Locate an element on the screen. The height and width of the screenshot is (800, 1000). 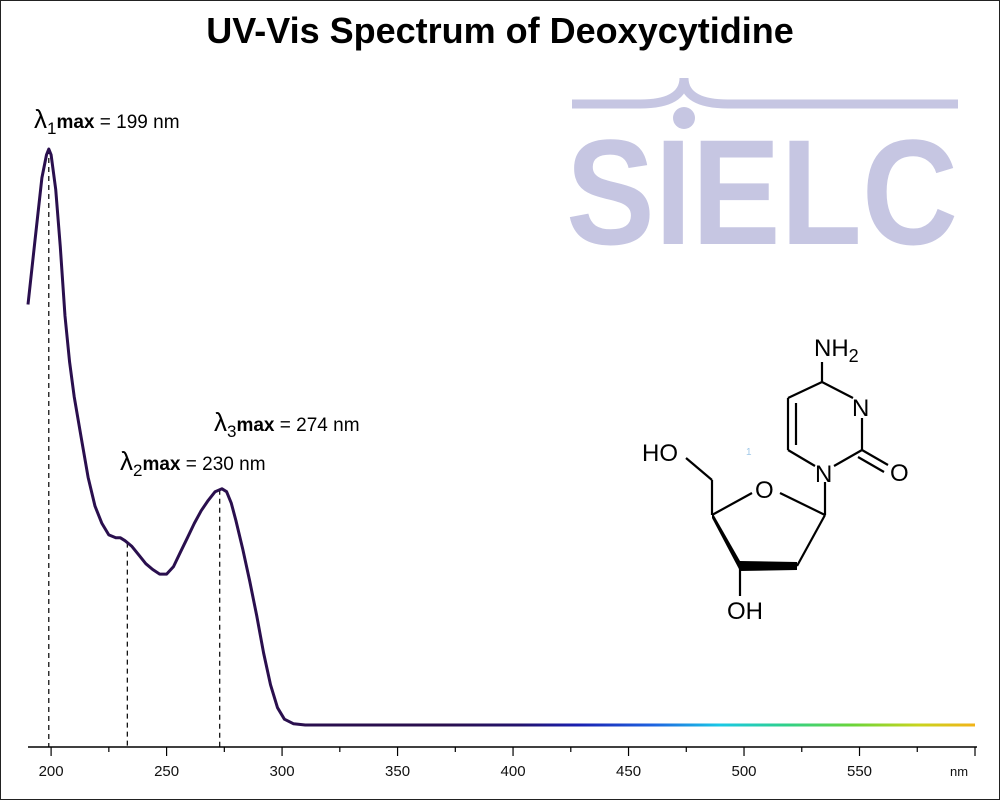
n1-label: N is located at coordinates (823, 474).